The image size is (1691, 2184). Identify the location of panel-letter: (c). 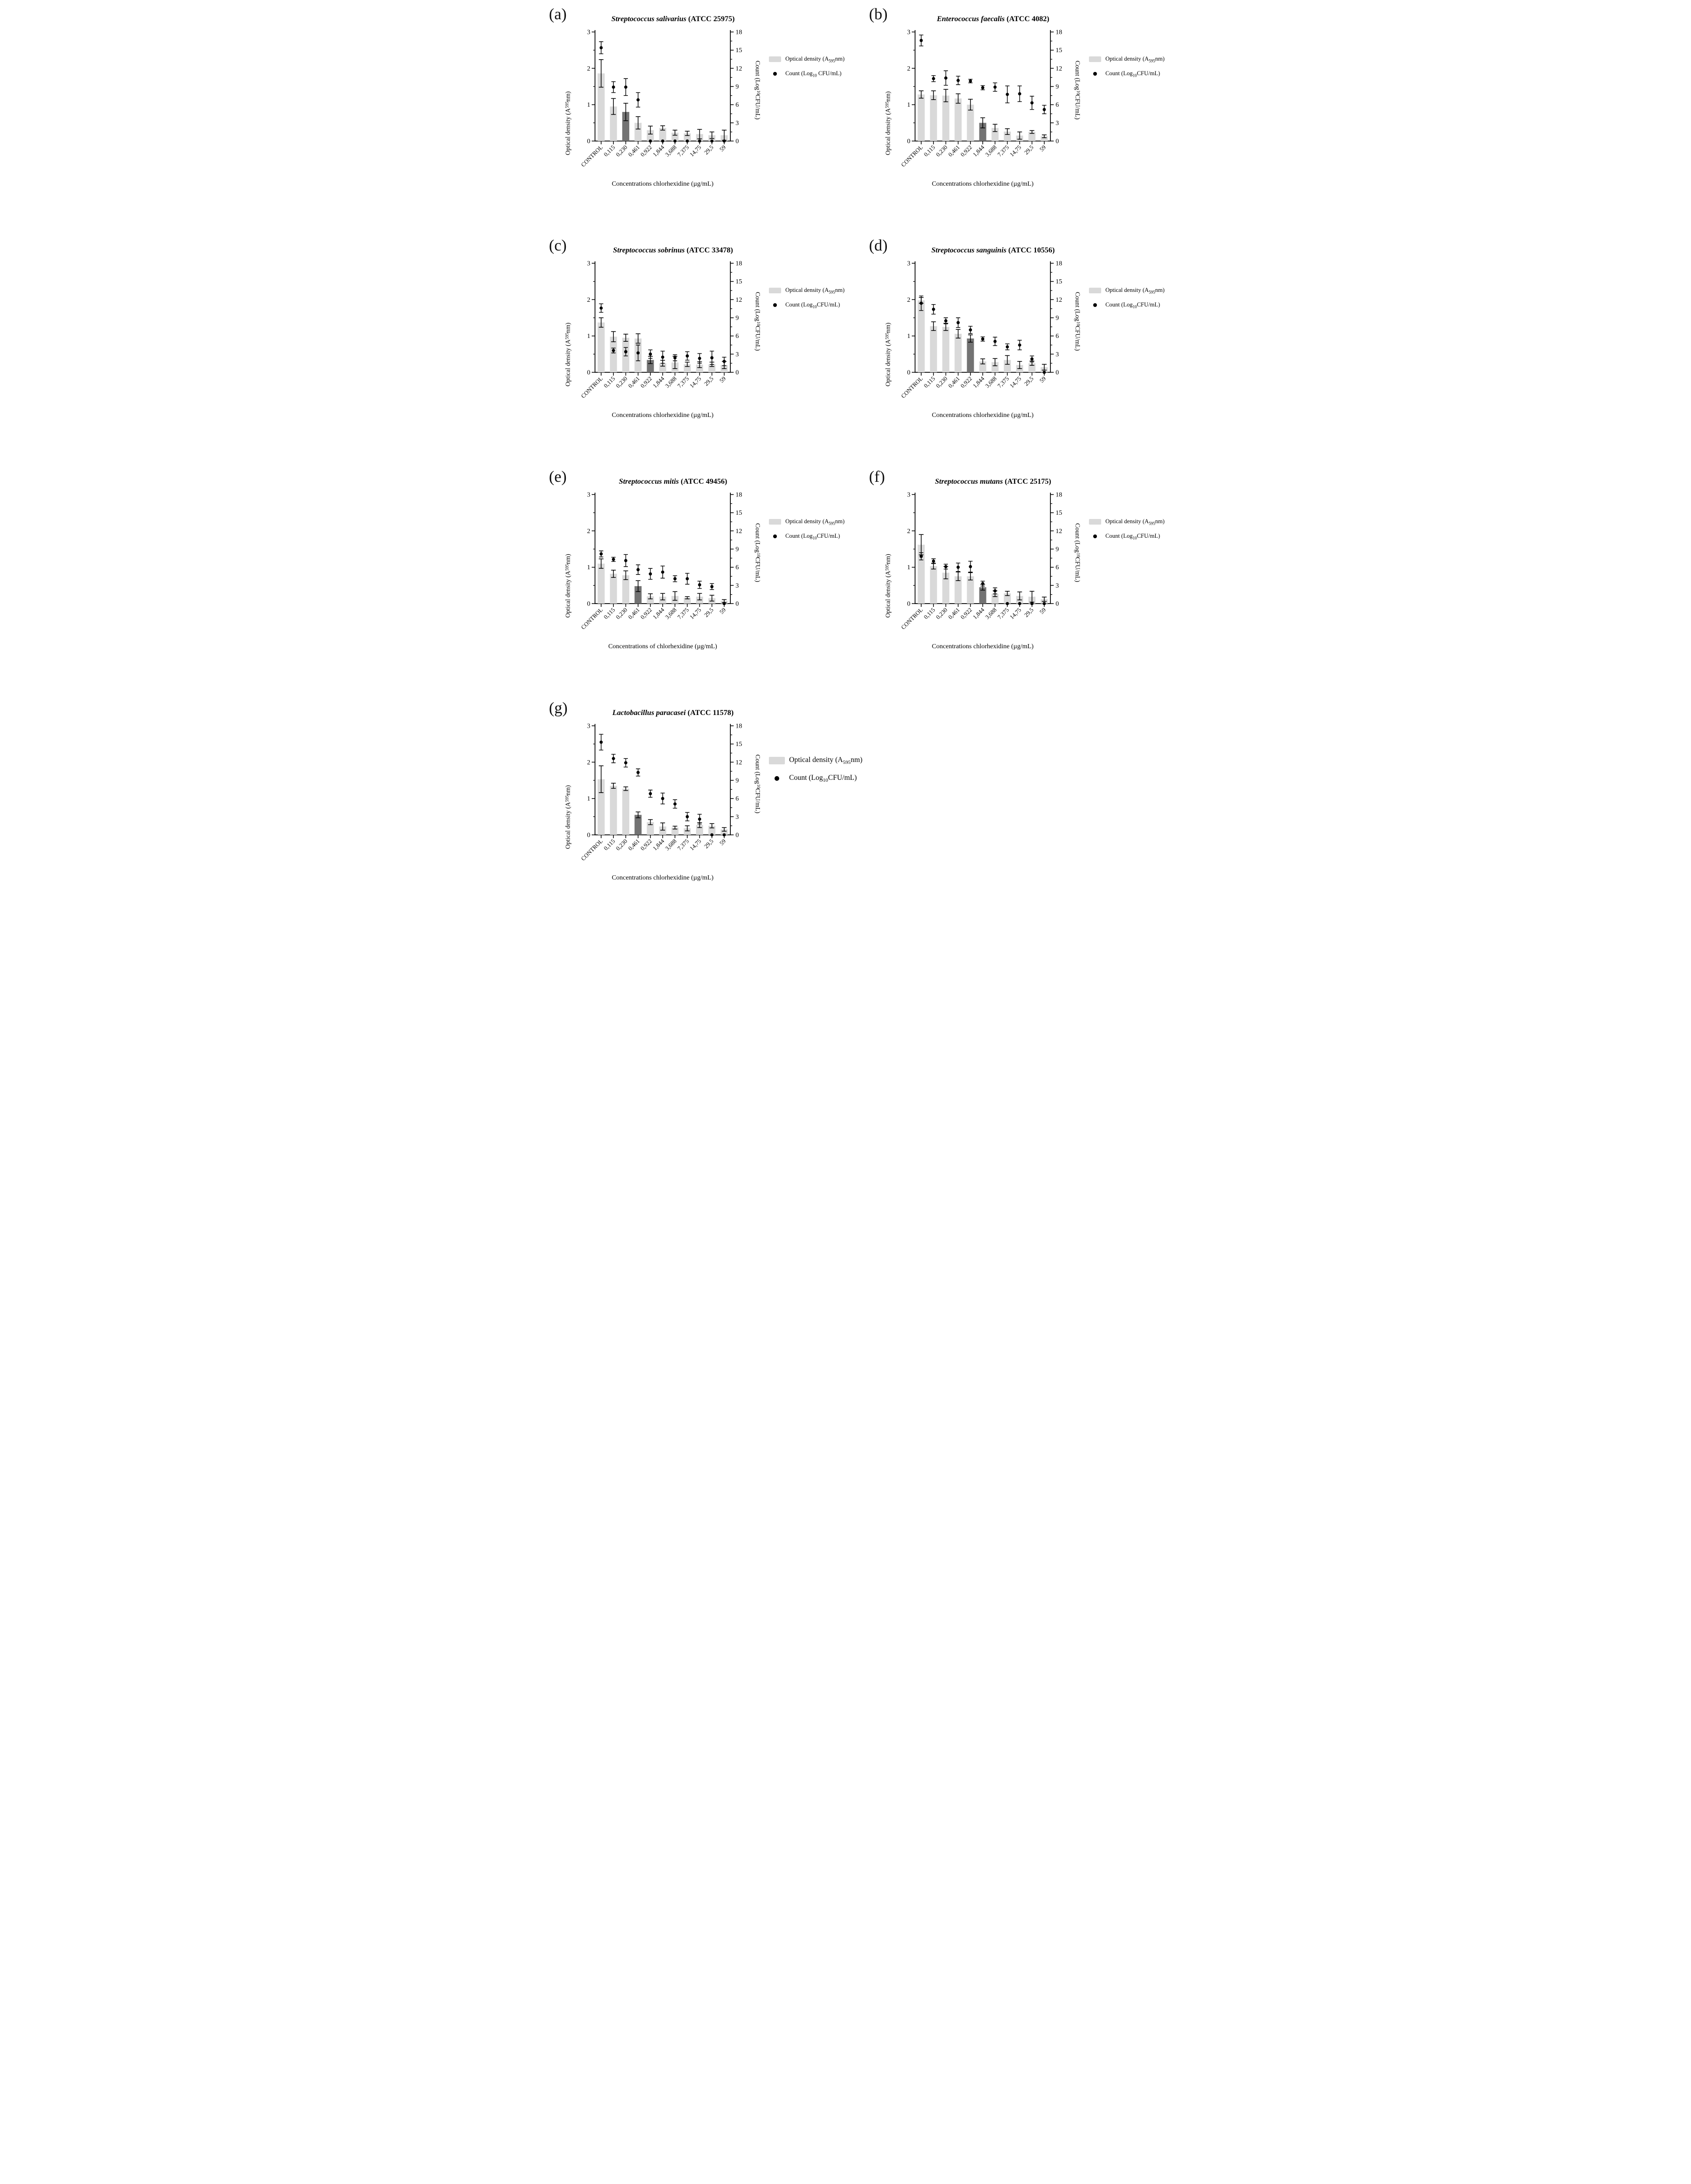
(558, 246).